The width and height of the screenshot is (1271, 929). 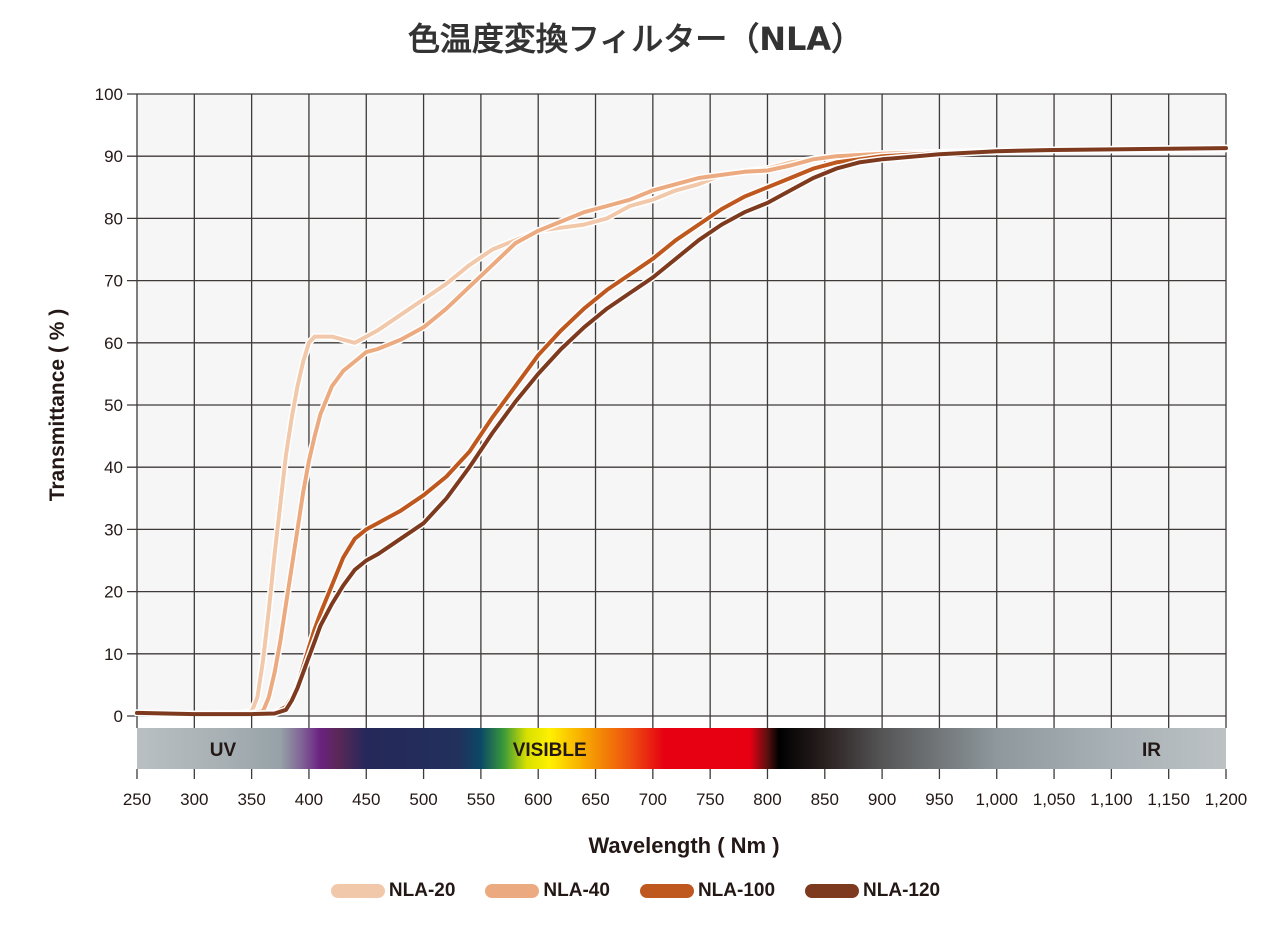 I want to click on x-tick-label: 850, so click(x=825, y=799).